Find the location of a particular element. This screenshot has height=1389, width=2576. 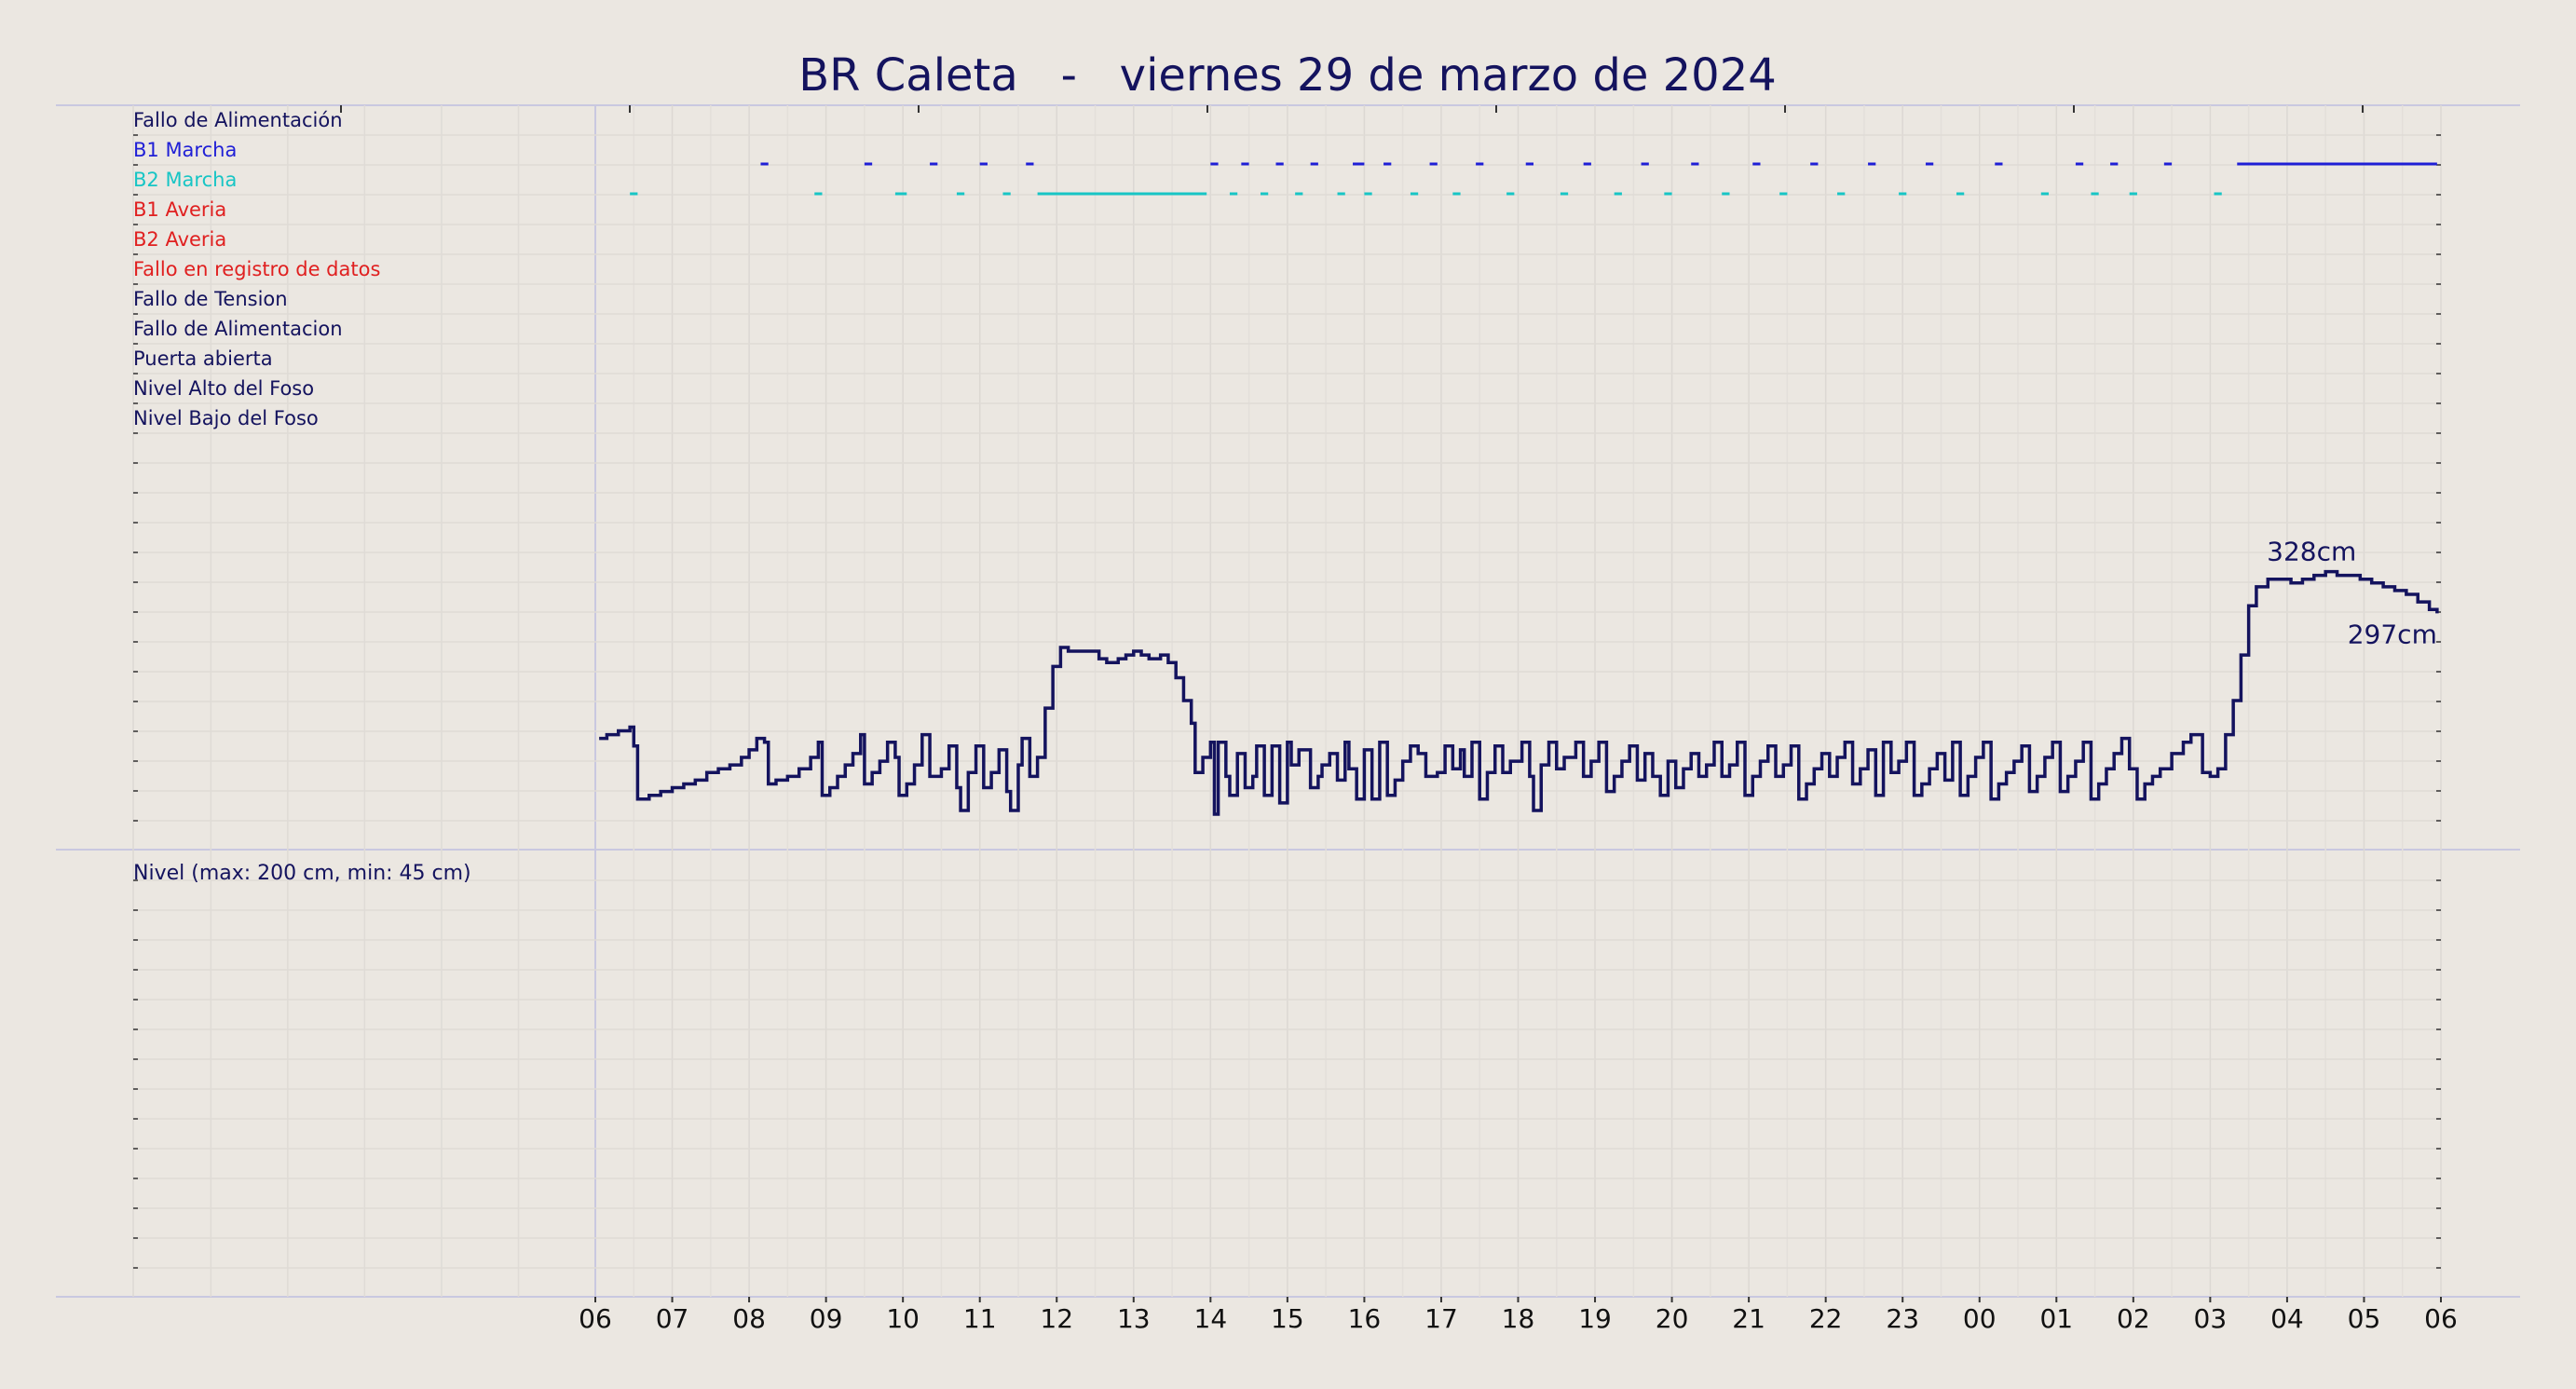

x-tick-label: 21 is located at coordinates (1748, 1318).